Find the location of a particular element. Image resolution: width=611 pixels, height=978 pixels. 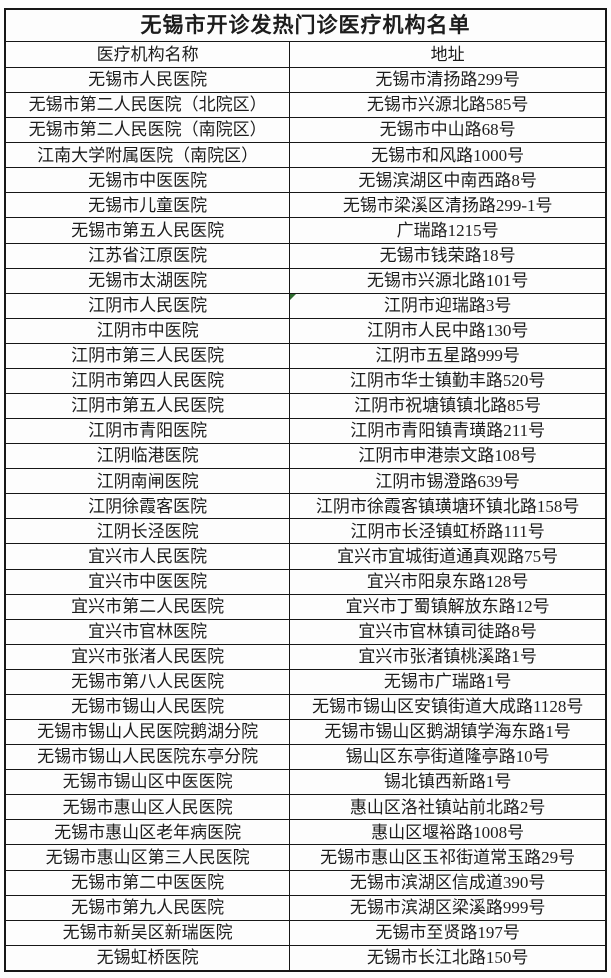

address-cell: 江阴市五星路999号 is located at coordinates (448, 355).